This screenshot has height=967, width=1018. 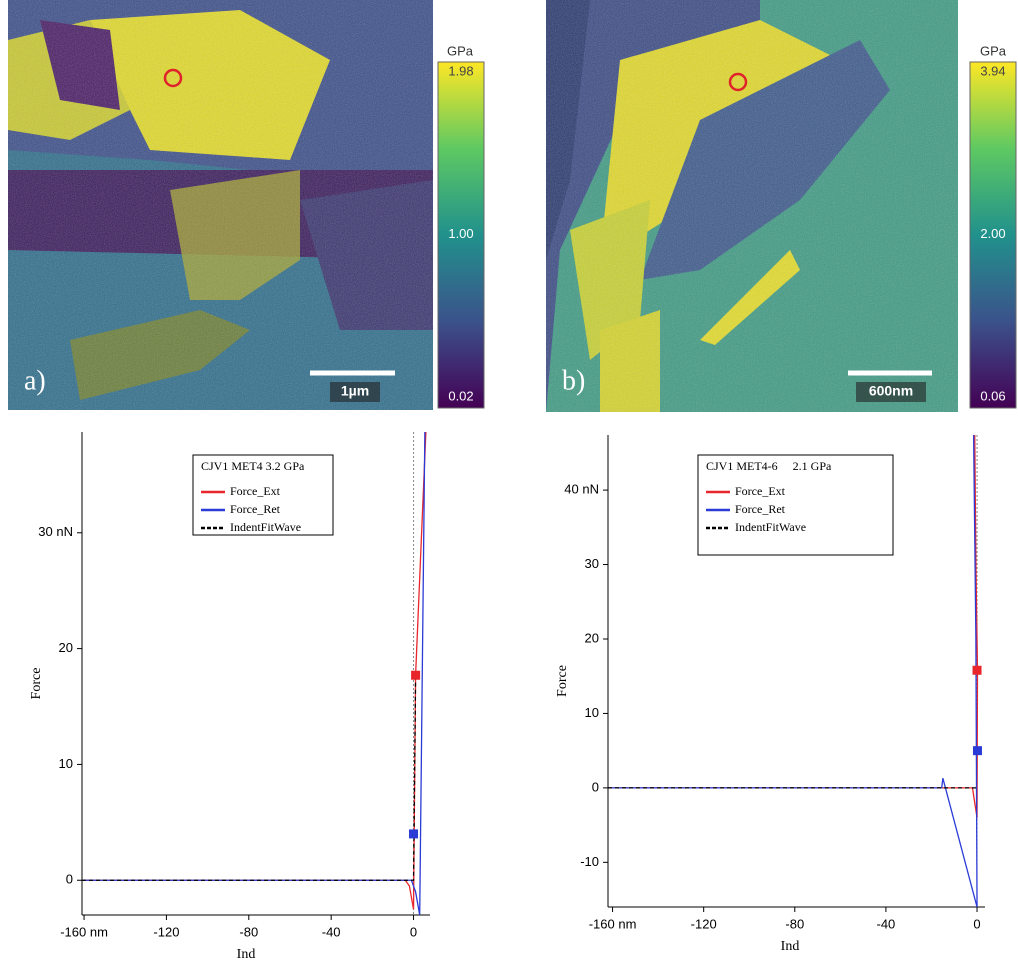 What do you see at coordinates (253, 466) in the screenshot?
I see `legend-title: CJV1 MET4 3.2 GPa` at bounding box center [253, 466].